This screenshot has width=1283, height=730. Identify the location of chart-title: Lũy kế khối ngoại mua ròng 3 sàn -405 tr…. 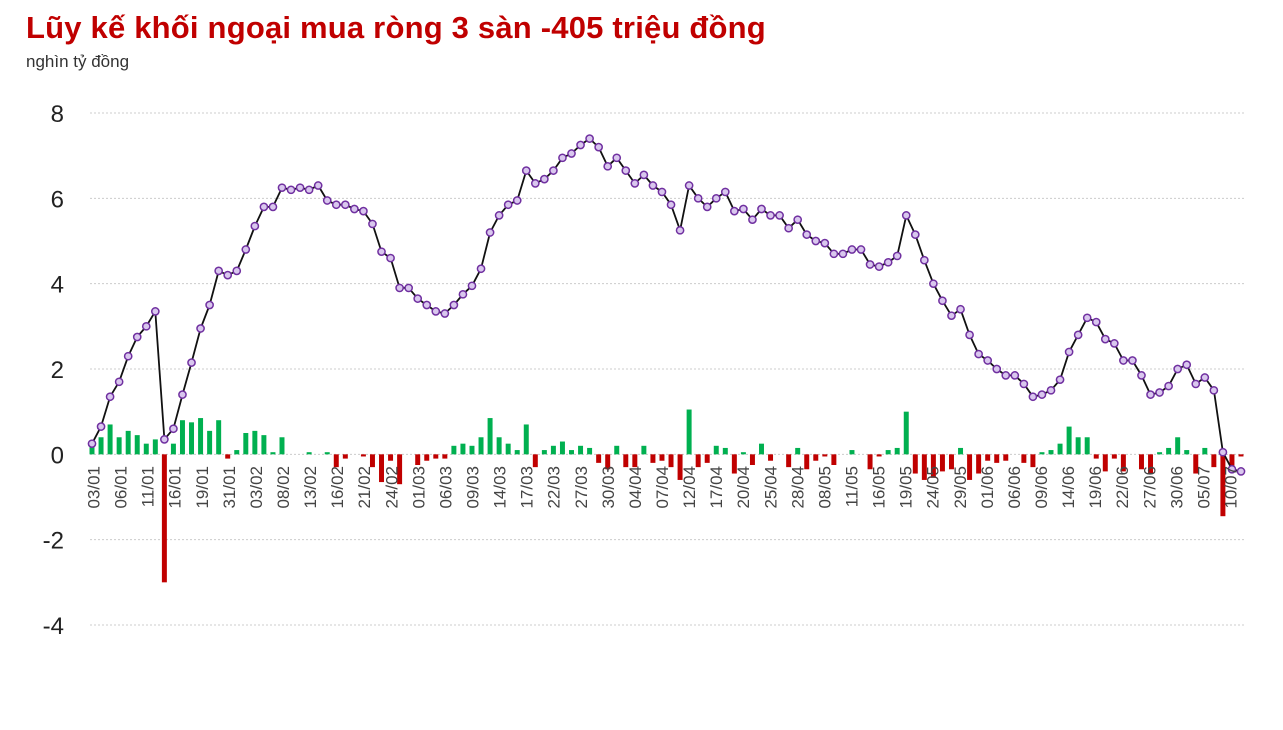
(396, 27).